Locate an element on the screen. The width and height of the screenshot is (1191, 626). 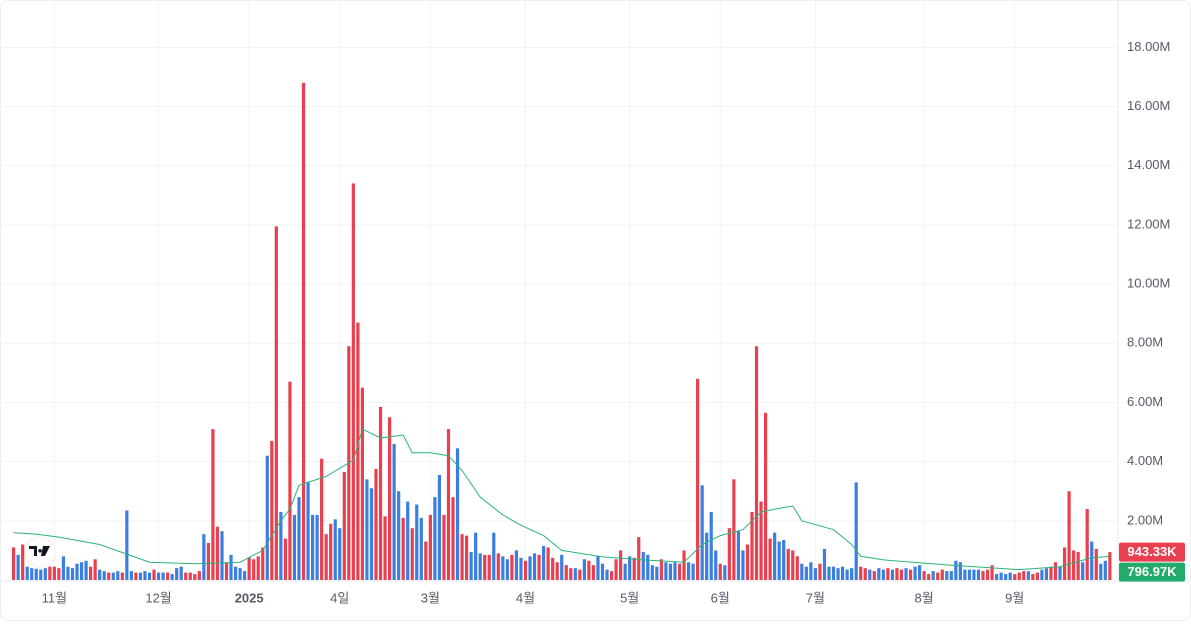
y-tick-label: 10.00M is located at coordinates (1148, 283).